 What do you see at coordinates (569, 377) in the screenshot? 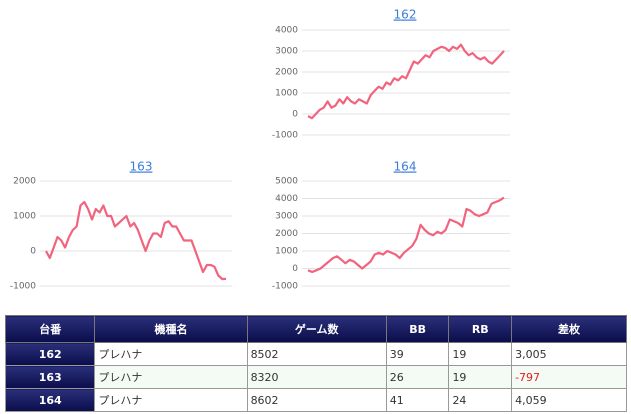
I see `table-cell: -797` at bounding box center [569, 377].